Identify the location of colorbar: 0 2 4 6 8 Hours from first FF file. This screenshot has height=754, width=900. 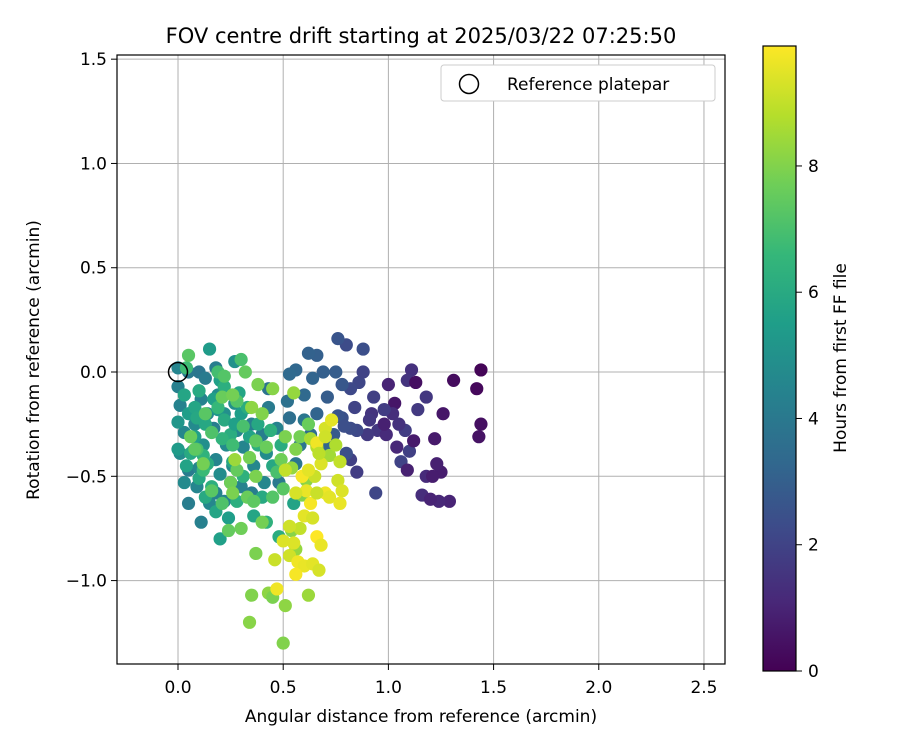
(806, 363).